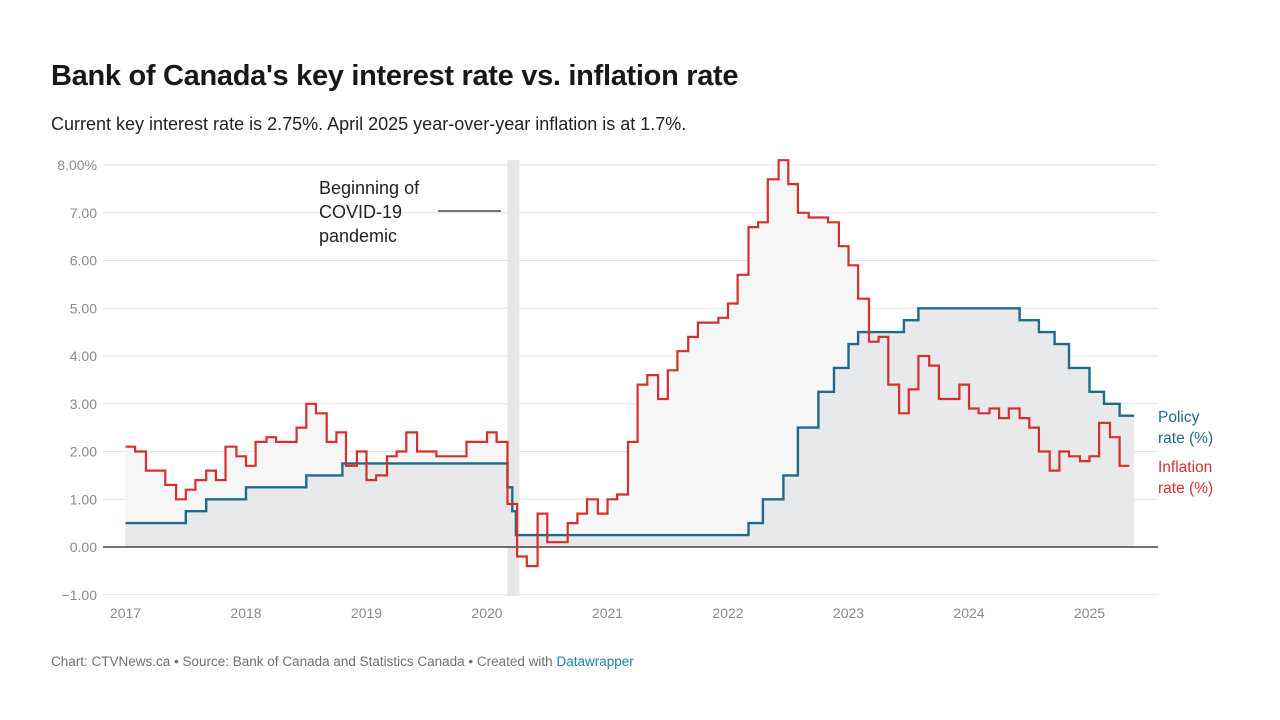 The image size is (1280, 720). What do you see at coordinates (360, 212) in the screenshot?
I see `annotation-text-line: COVID-19` at bounding box center [360, 212].